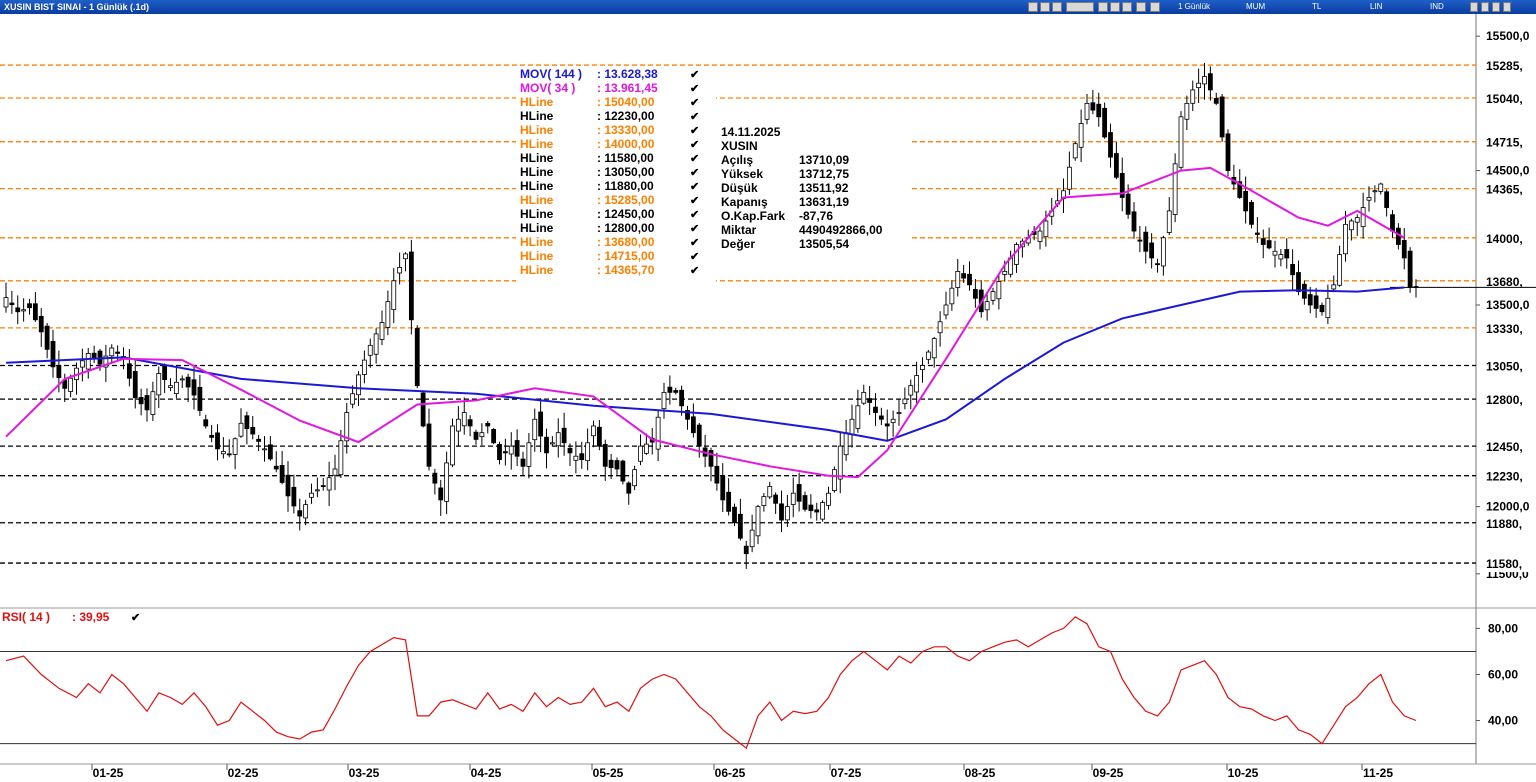 Image resolution: width=1536 pixels, height=782 pixels. Describe the element at coordinates (1317, 6) in the screenshot. I see `toolbar-currency: TL` at that location.